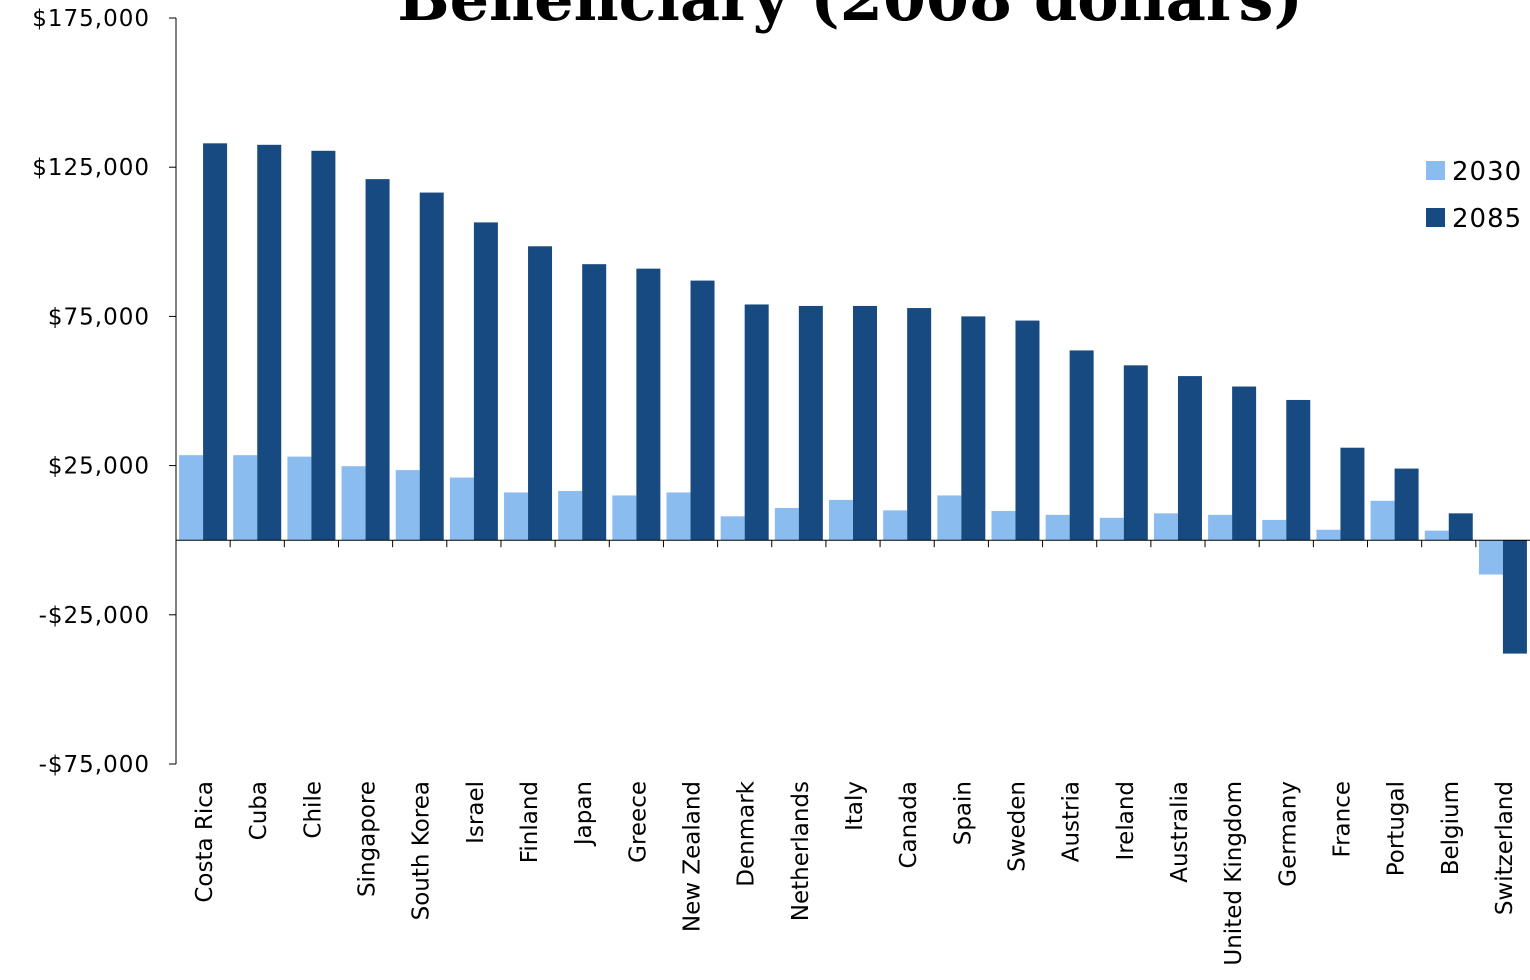 This screenshot has width=1530, height=980. Describe the element at coordinates (909, 825) in the screenshot. I see `x-tick-label: Canada` at that location.